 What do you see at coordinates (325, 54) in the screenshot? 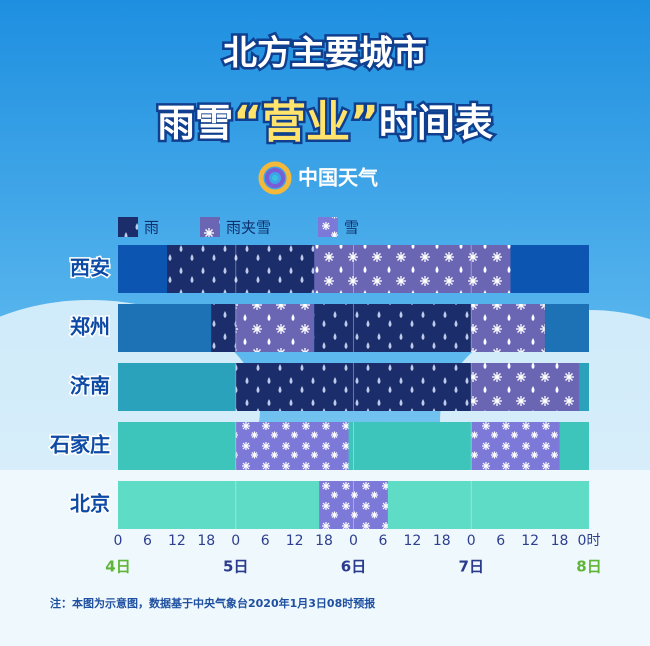
I see `title: 北方主要城市` at bounding box center [325, 54].